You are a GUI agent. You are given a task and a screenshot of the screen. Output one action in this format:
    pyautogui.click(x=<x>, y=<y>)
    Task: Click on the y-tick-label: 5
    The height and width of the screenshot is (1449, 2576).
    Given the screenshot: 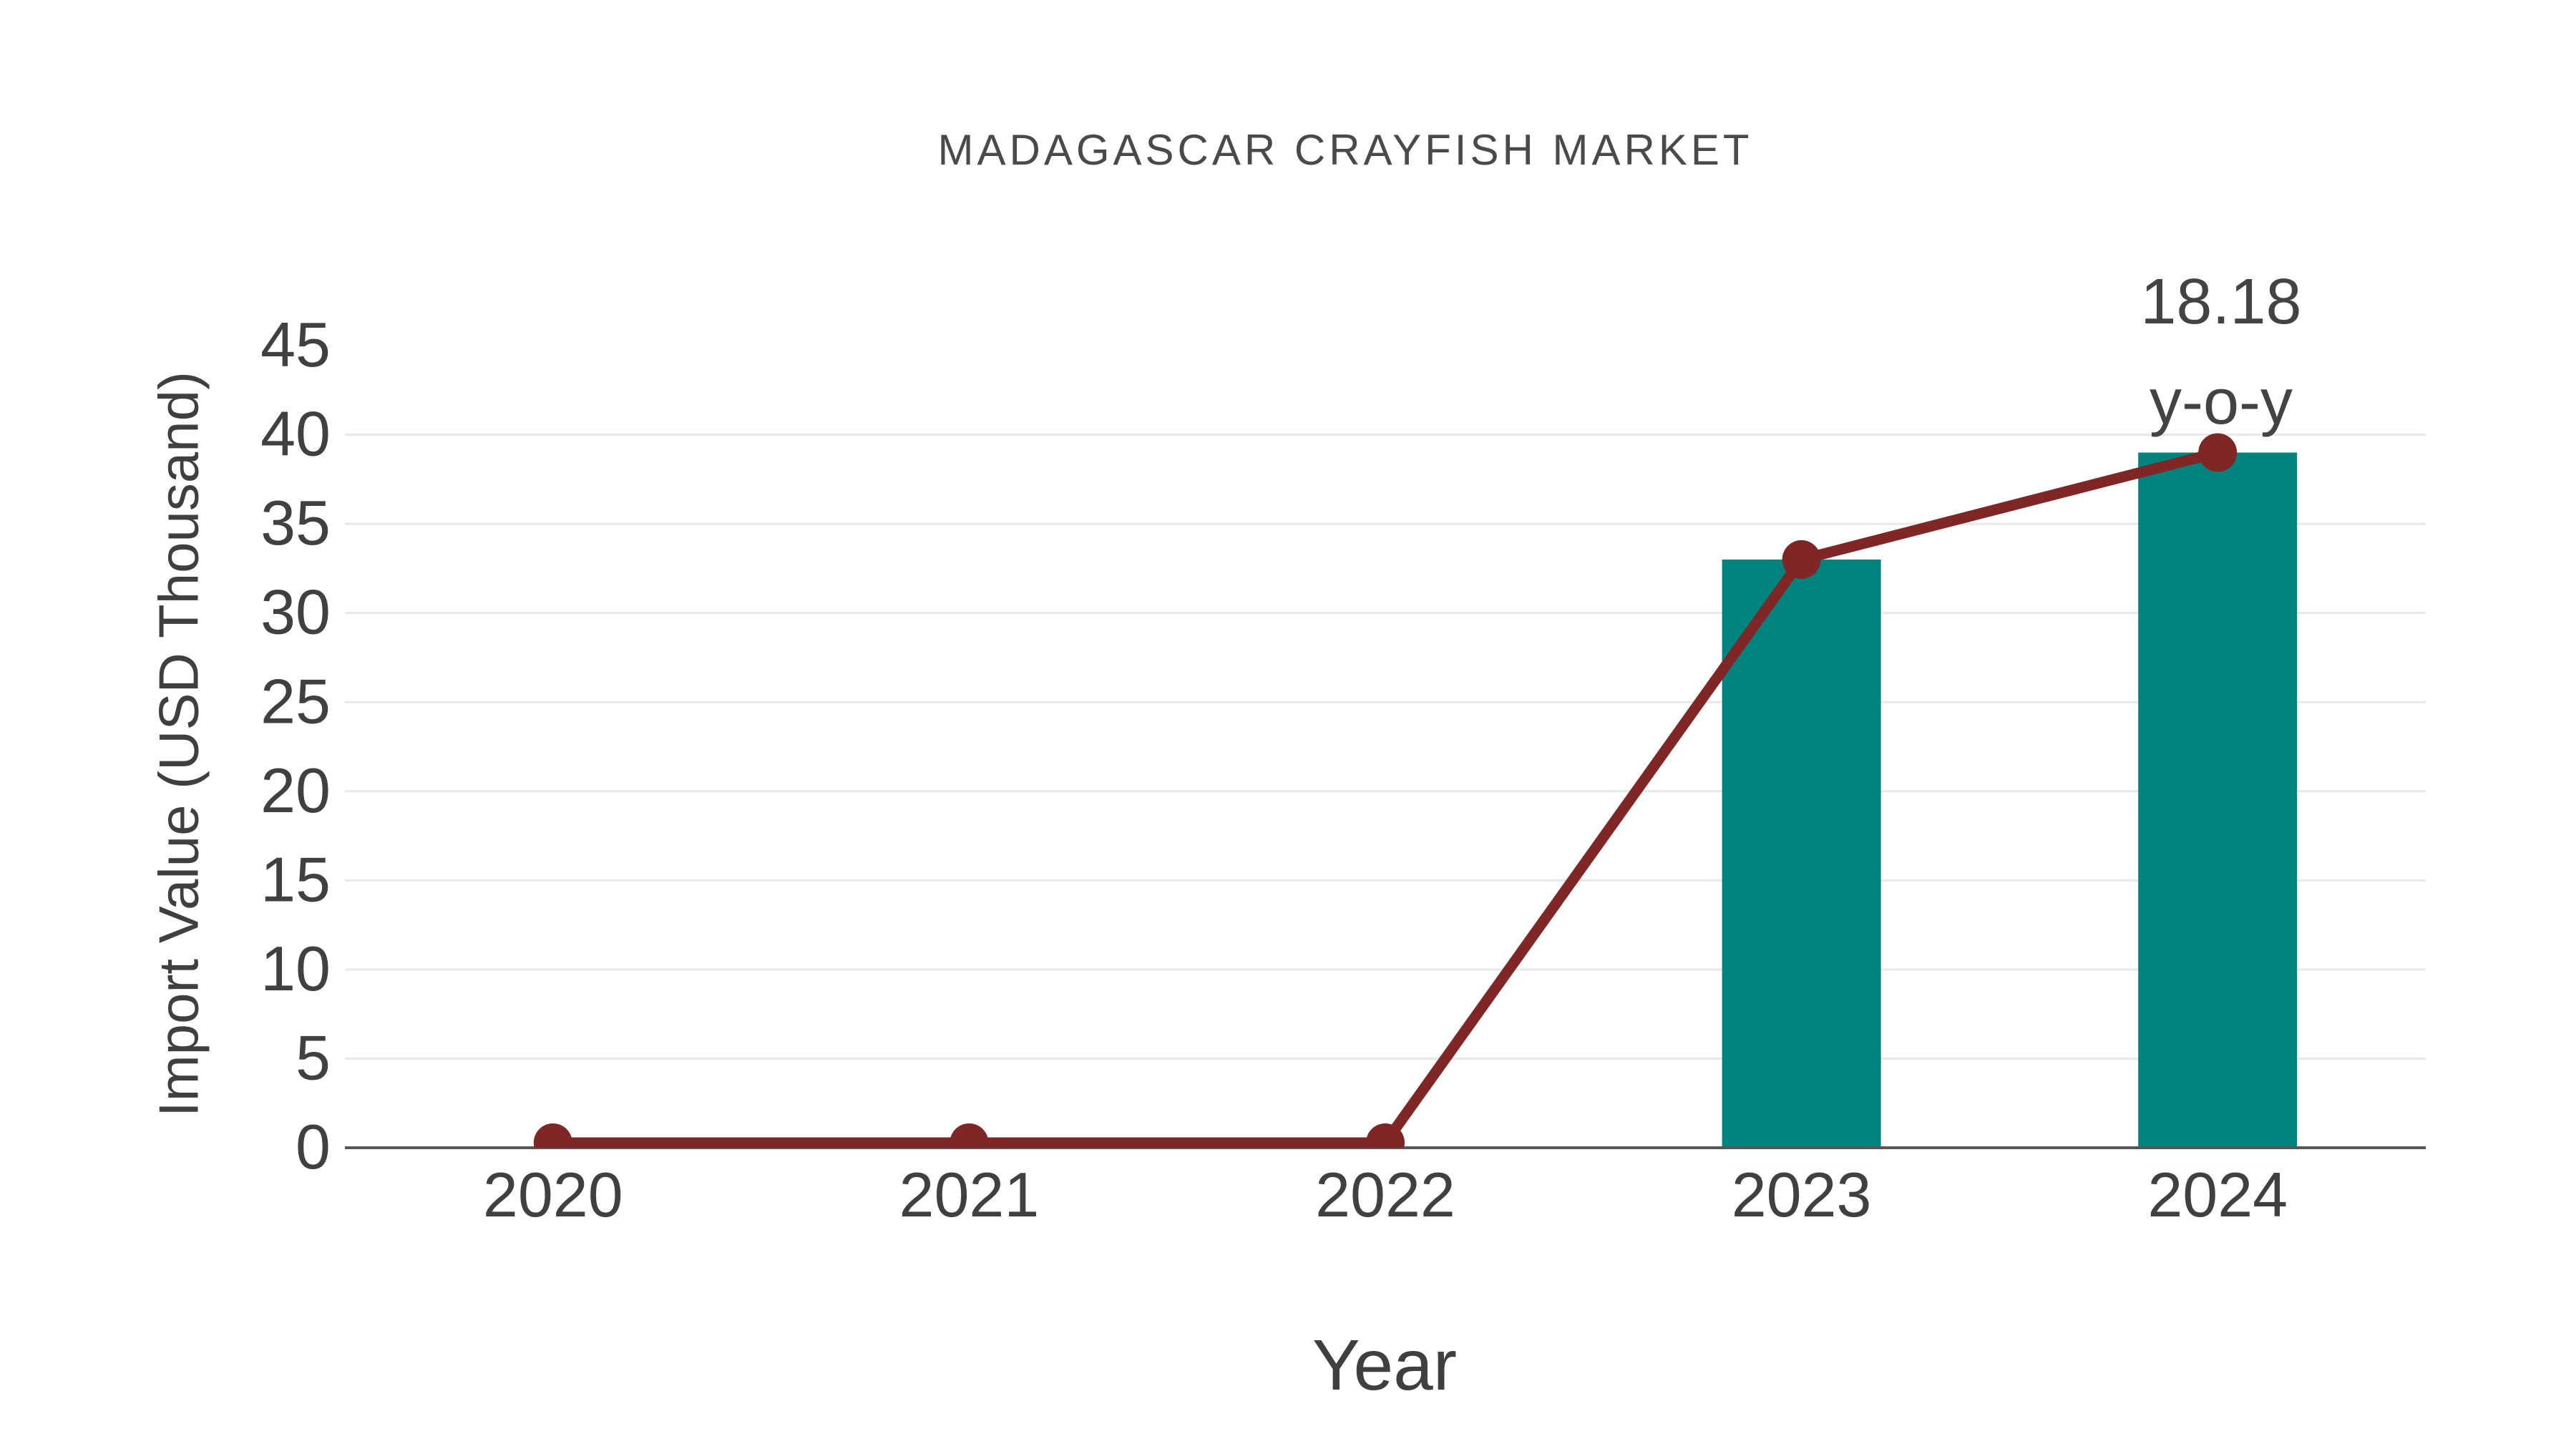 What is the action you would take?
    pyautogui.click(x=313, y=1057)
    